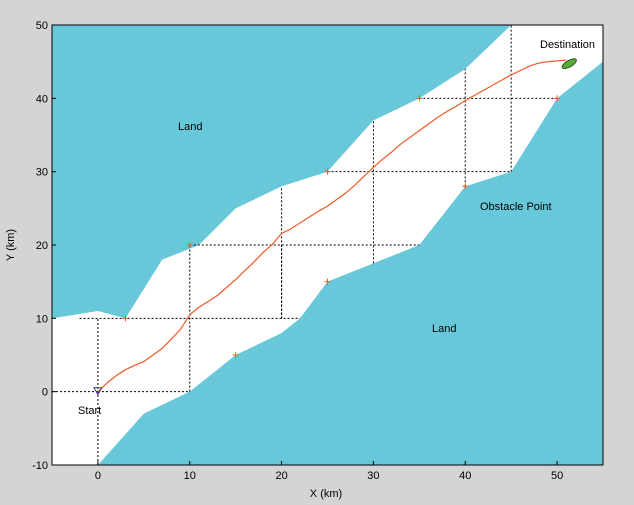 This screenshot has width=634, height=505. Describe the element at coordinates (98, 391) in the screenshot. I see `start-marker` at that location.